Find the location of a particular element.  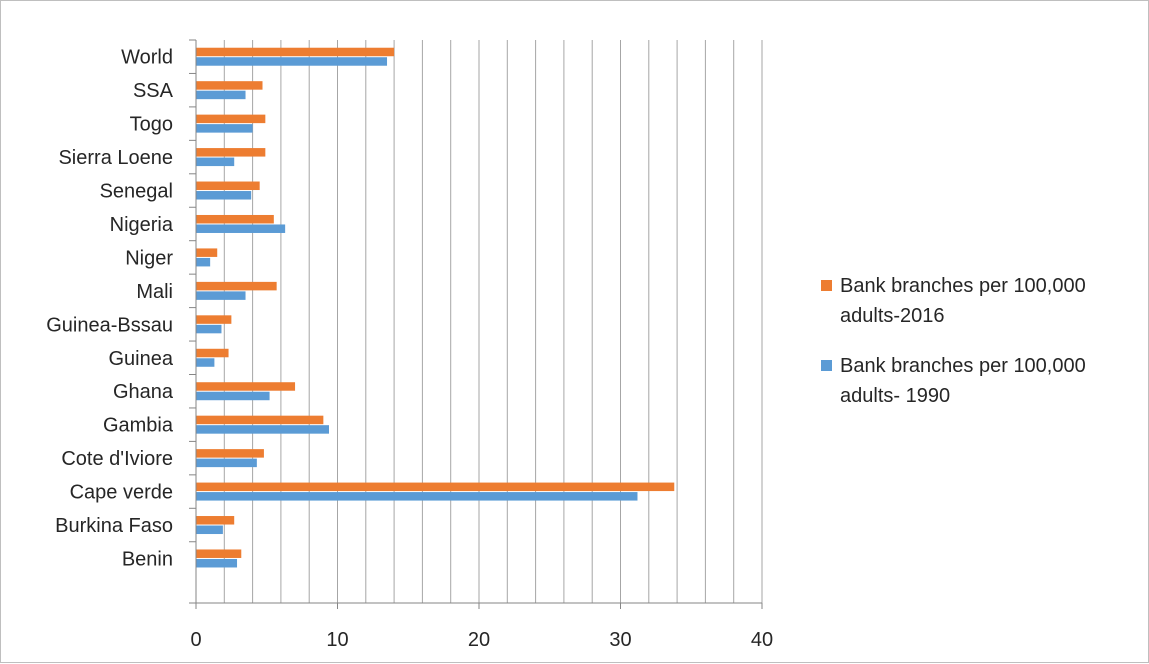

category-label: Burkina Faso is located at coordinates (114, 526).